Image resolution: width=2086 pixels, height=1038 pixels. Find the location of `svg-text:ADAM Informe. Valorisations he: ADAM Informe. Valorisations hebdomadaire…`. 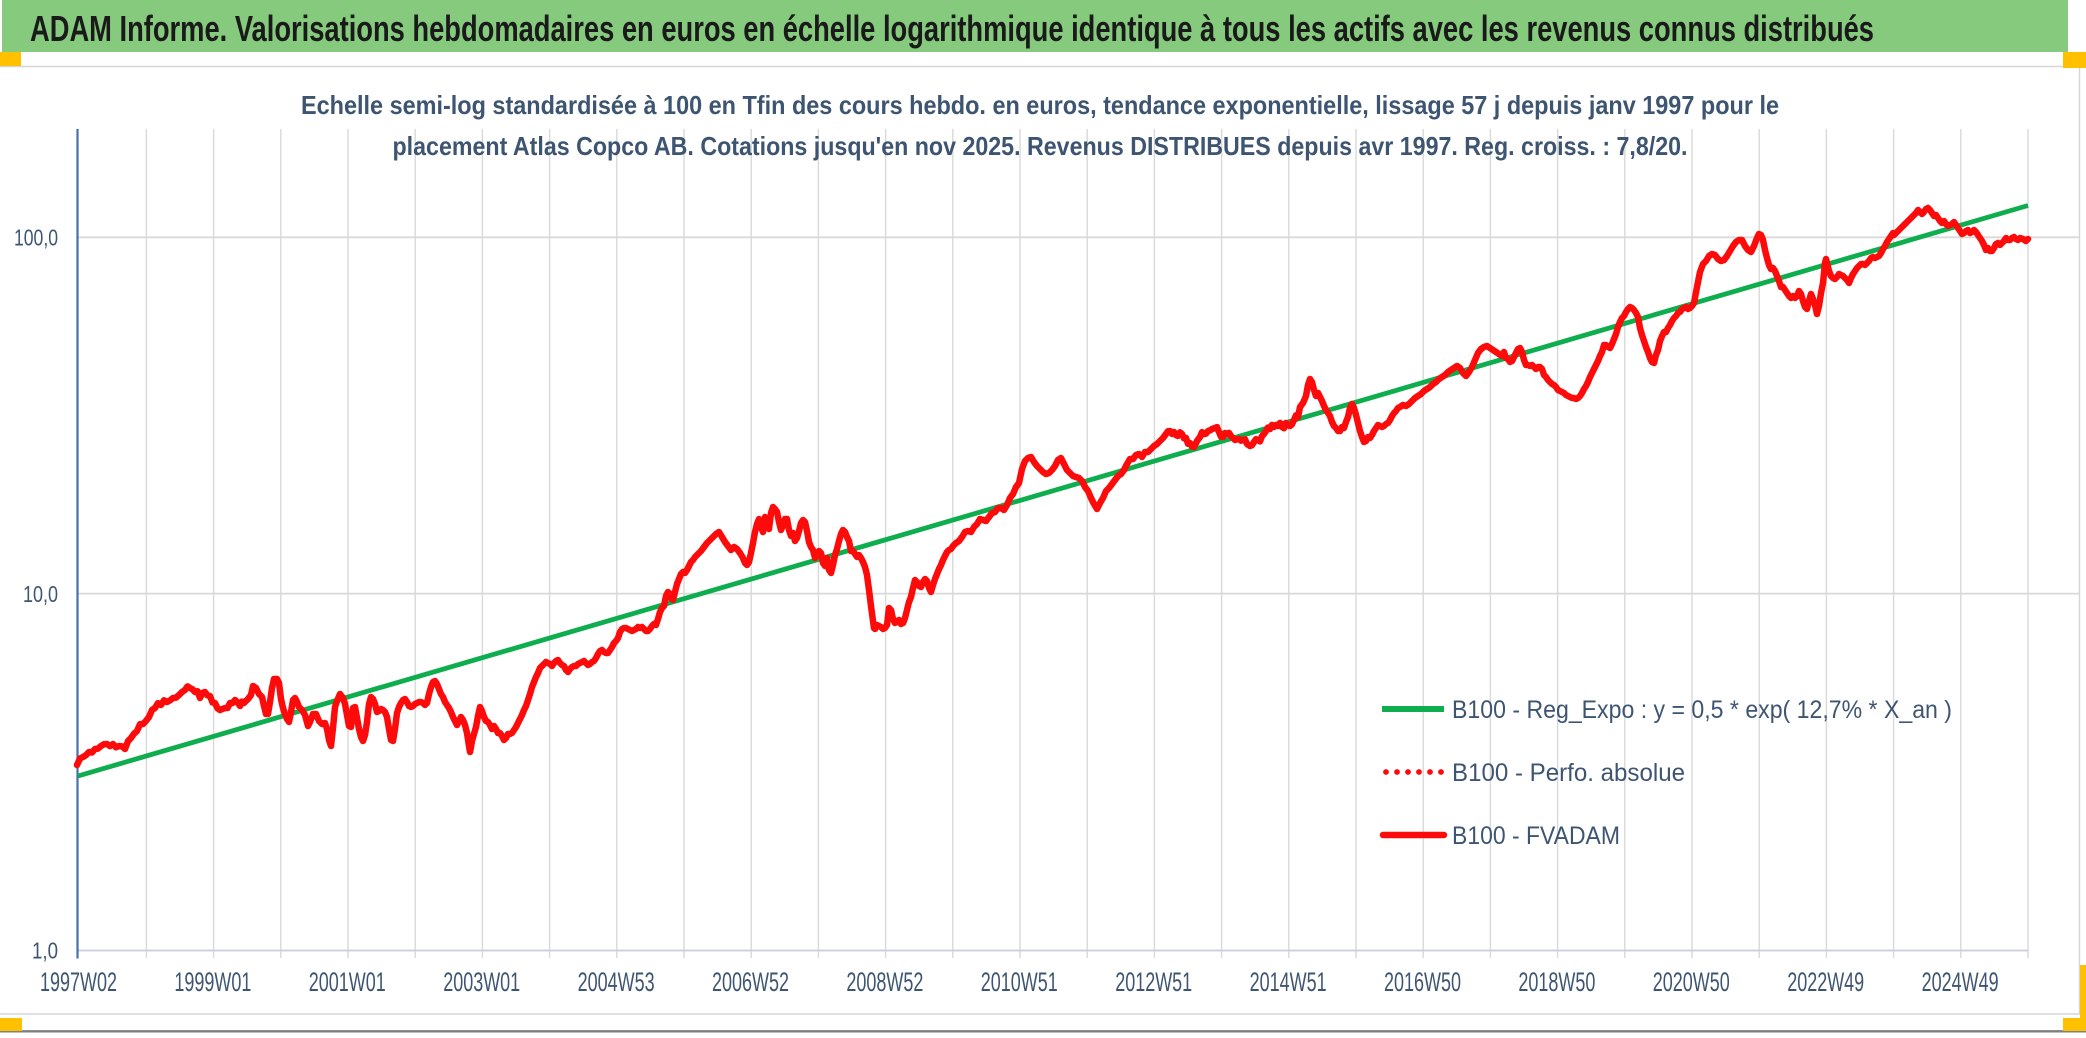

svg-text:ADAM Informe. Valorisations he: ADAM Informe. Valorisations hebdomadaire… is located at coordinates (952, 28).